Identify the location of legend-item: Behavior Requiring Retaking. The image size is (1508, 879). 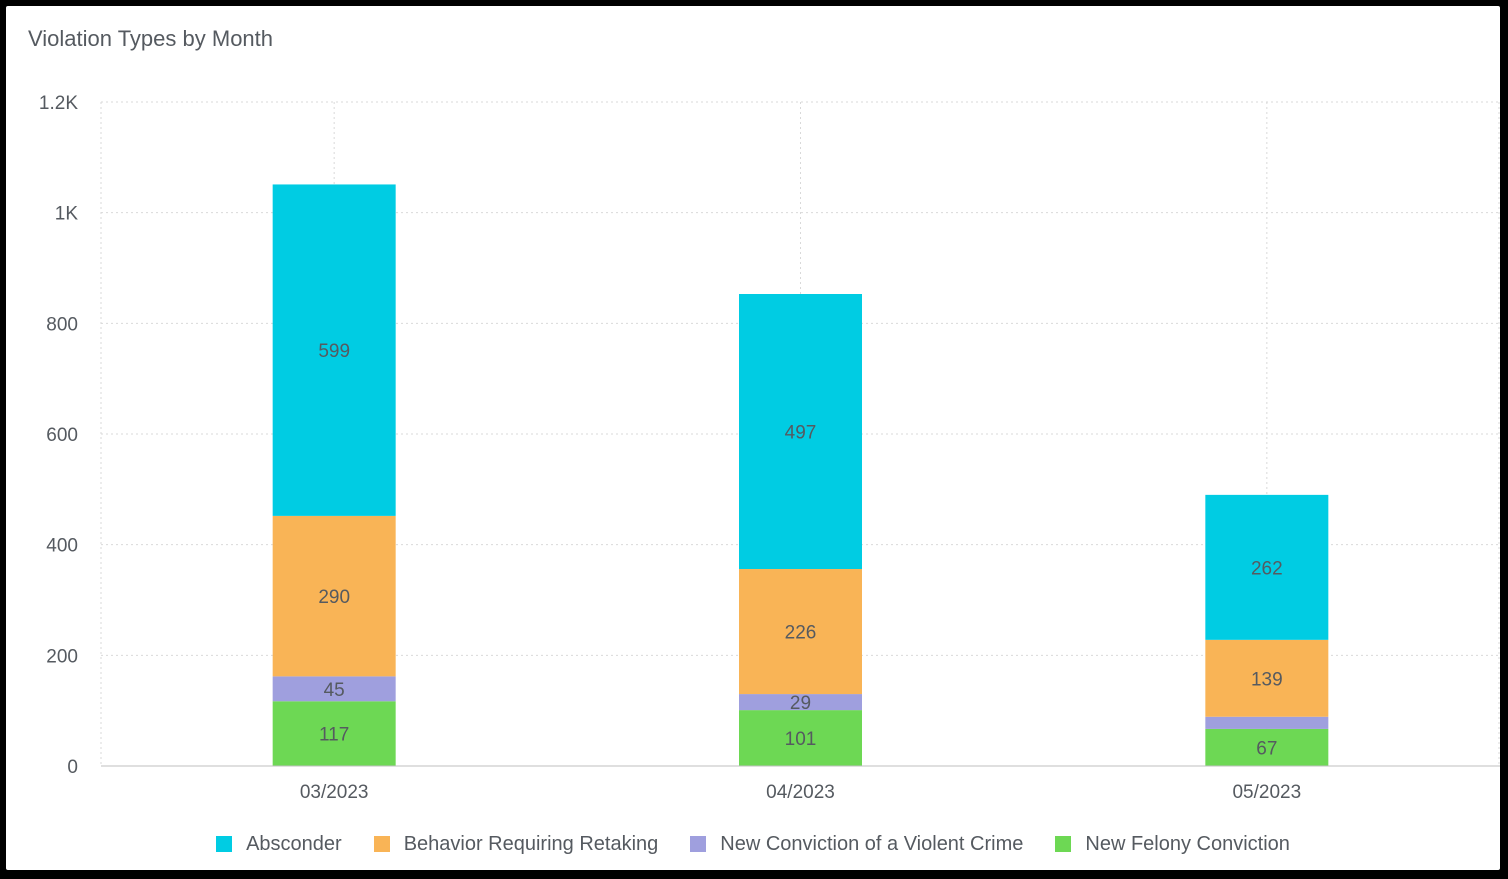
(516, 844).